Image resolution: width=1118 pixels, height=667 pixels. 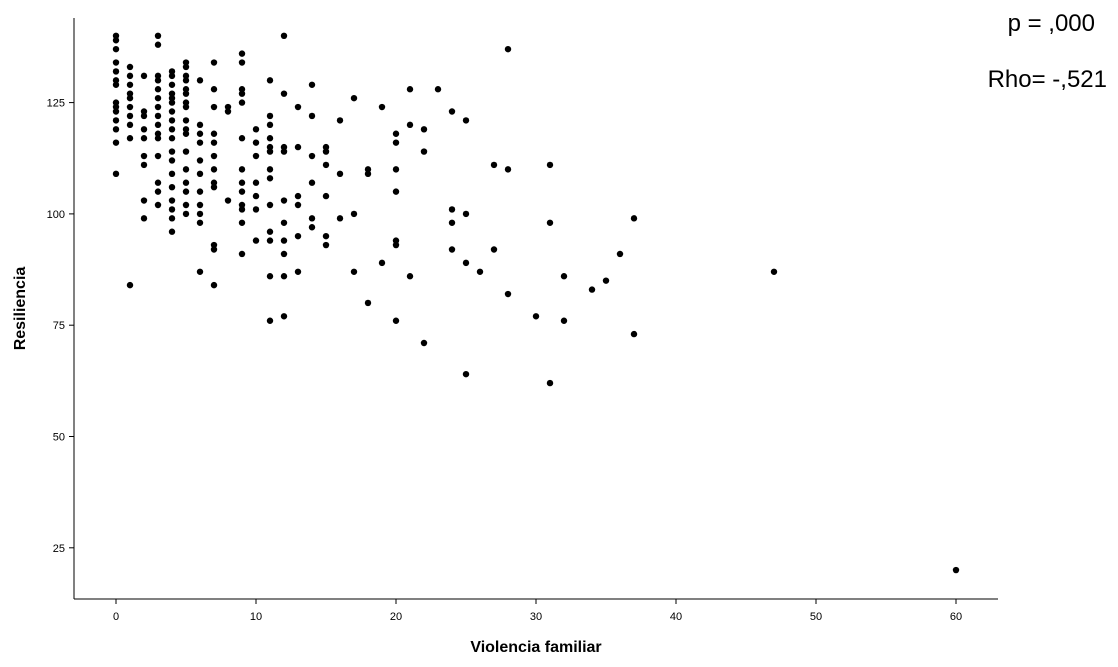 What do you see at coordinates (535, 647) in the screenshot?
I see `x-axis-title: Violencia familiar` at bounding box center [535, 647].